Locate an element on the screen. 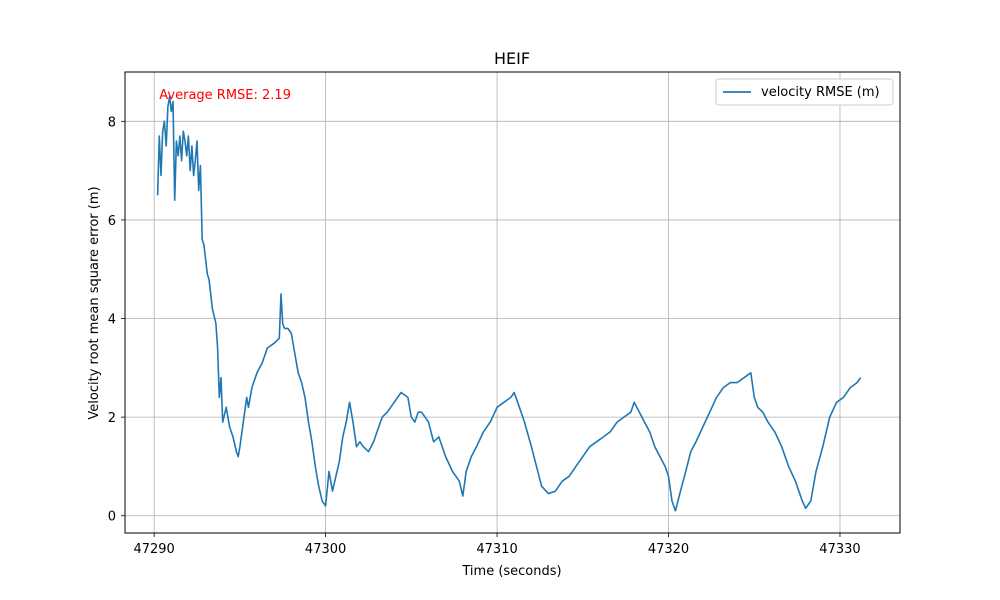 Image resolution: width=1000 pixels, height=600 pixels. x-tick-label: 47300 is located at coordinates (325, 549).